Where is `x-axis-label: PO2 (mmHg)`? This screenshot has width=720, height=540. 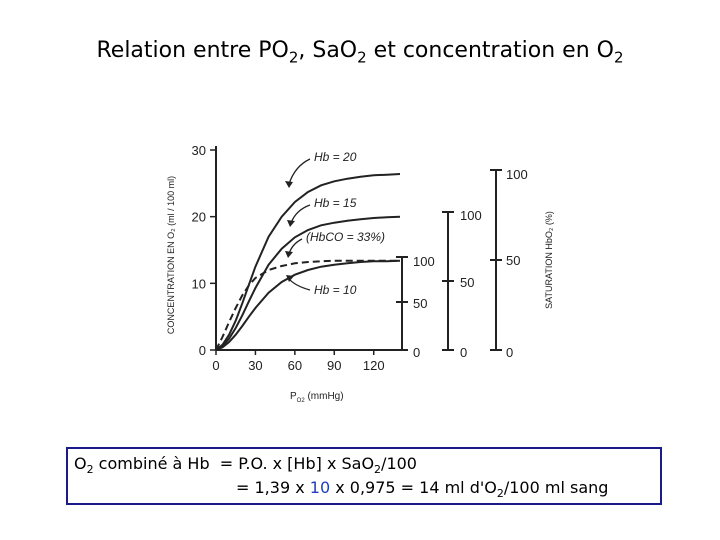 x-axis-label: PO2 (mmHg) is located at coordinates (317, 397).